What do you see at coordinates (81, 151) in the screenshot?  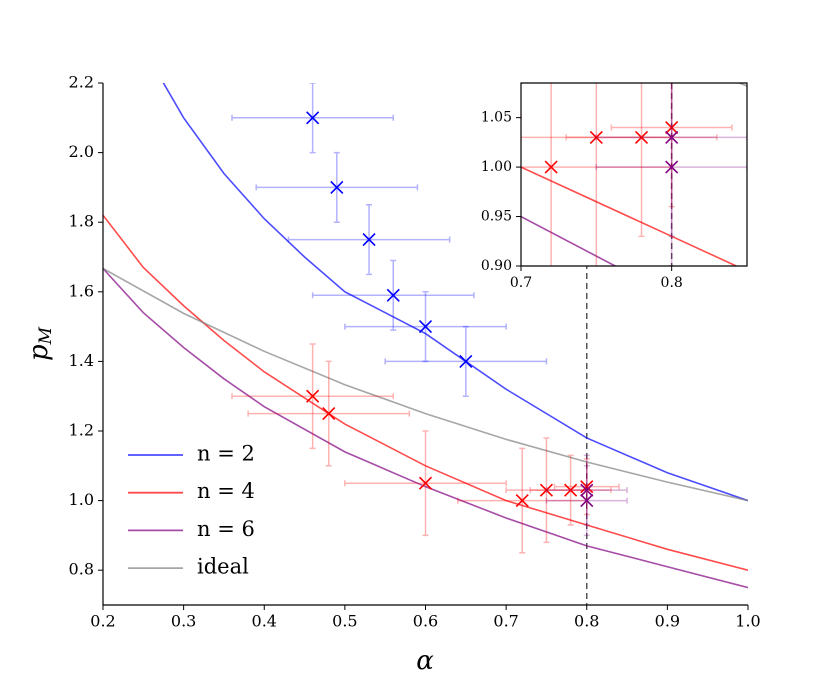 I see `y-tick-label: 2.0` at bounding box center [81, 151].